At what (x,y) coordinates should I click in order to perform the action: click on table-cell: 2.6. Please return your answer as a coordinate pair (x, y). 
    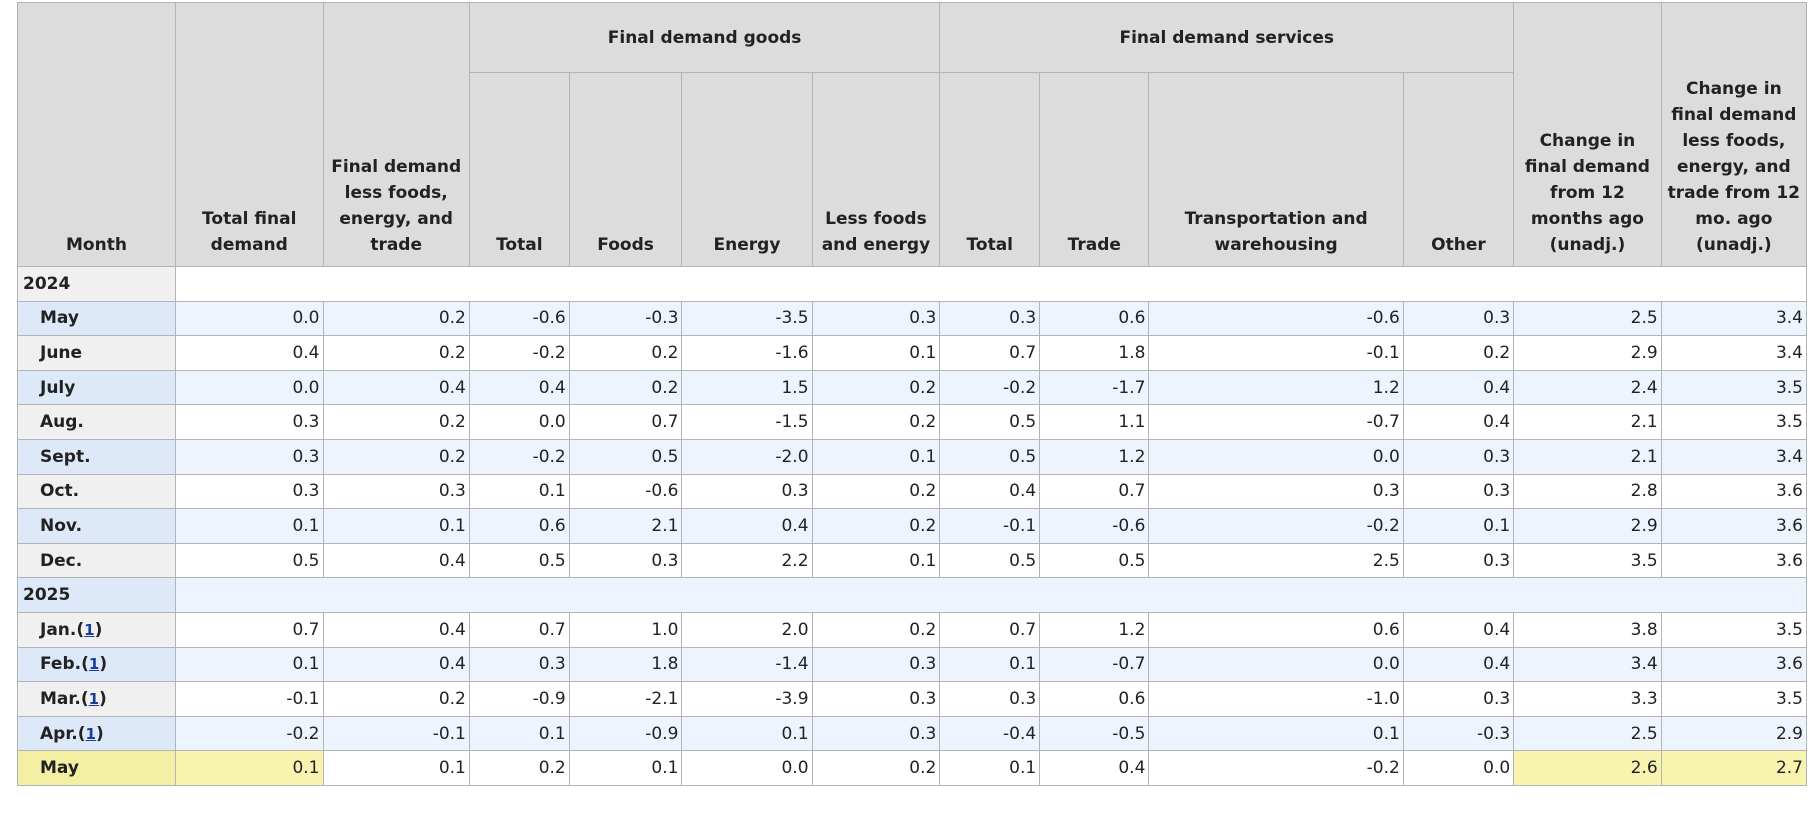
    Looking at the image, I should click on (1587, 768).